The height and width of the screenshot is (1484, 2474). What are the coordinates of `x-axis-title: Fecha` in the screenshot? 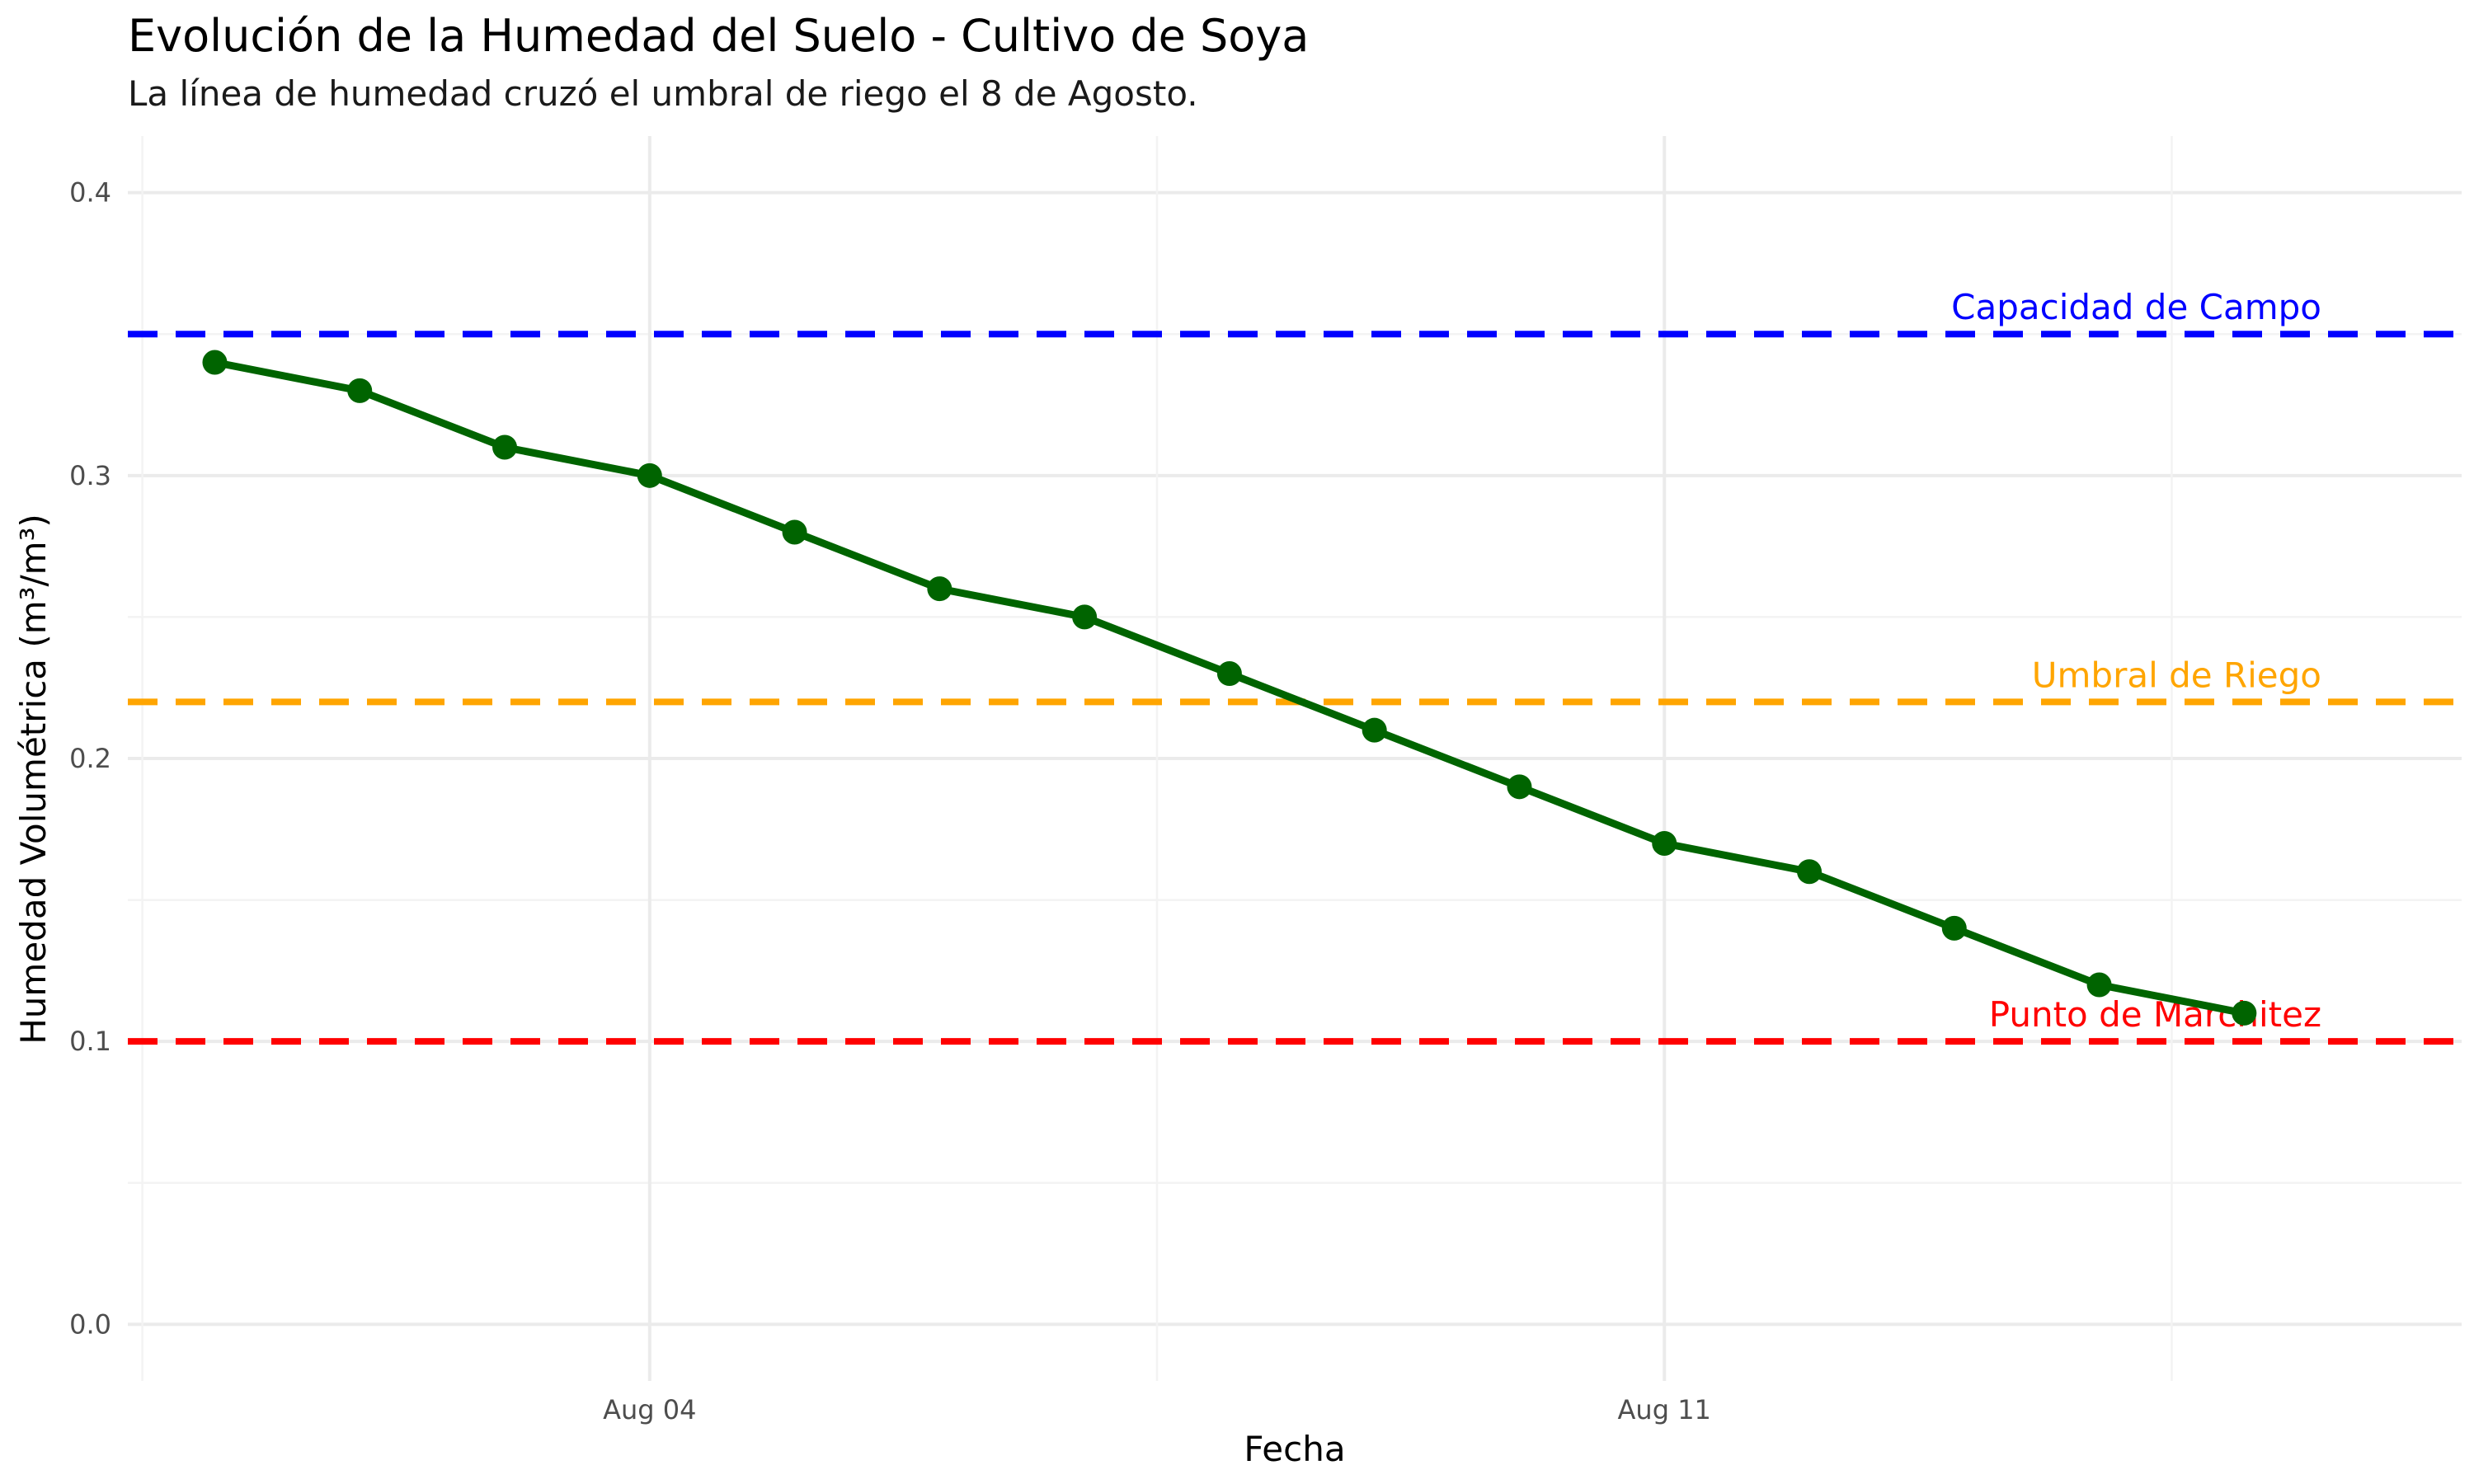 It's located at (1294, 1449).